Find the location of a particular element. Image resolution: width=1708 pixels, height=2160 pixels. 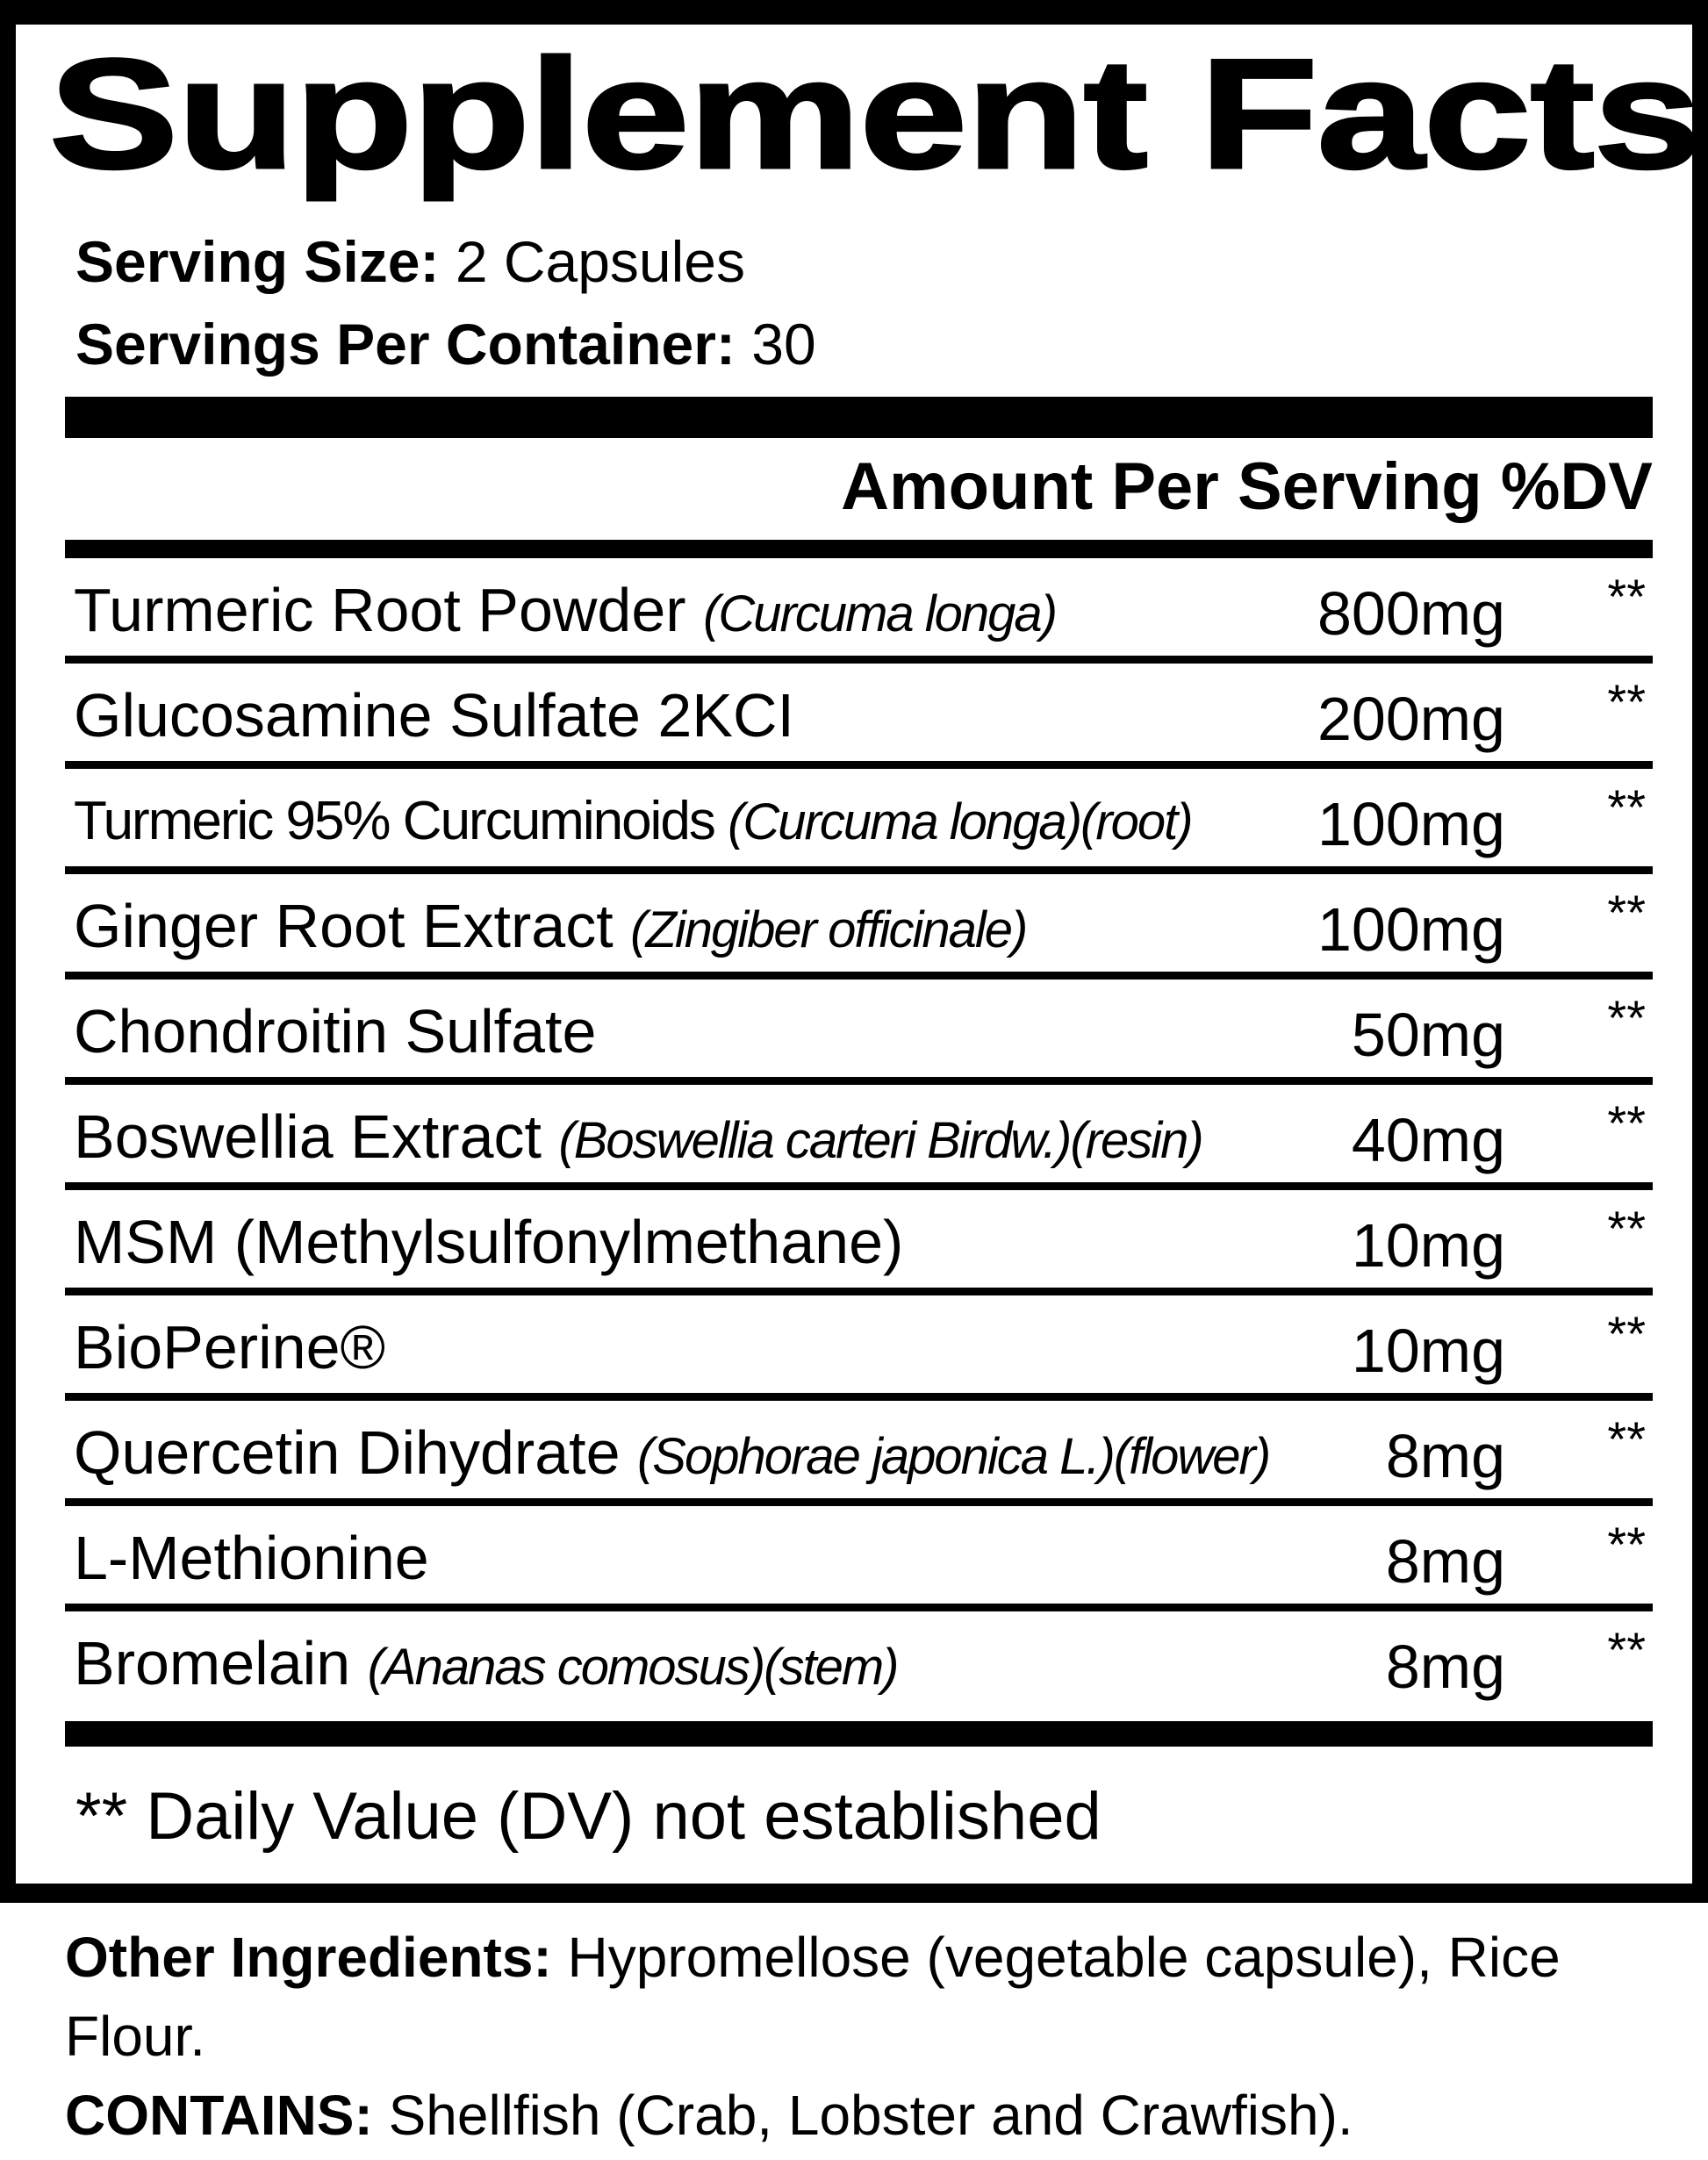

ingredient-name: Glucosamine Sulfate 2KCI is located at coordinates (434, 718).